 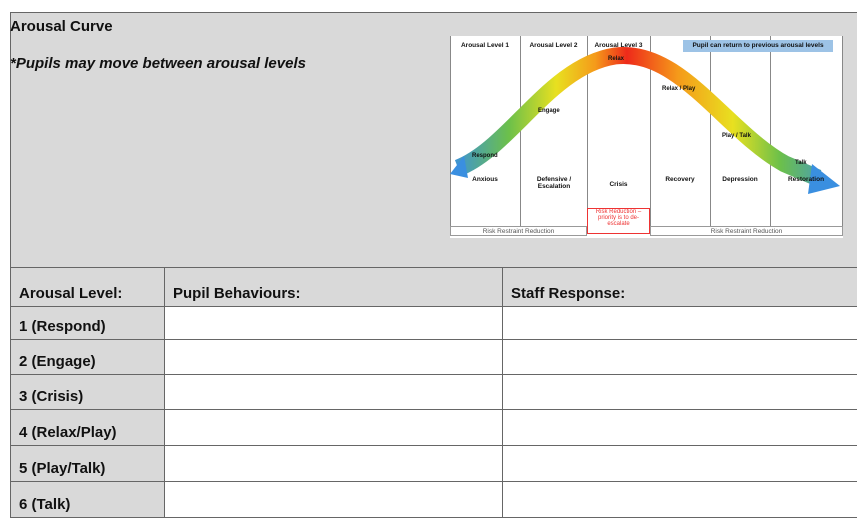 What do you see at coordinates (61, 26) in the screenshot?
I see `title: Arousal Curve` at bounding box center [61, 26].